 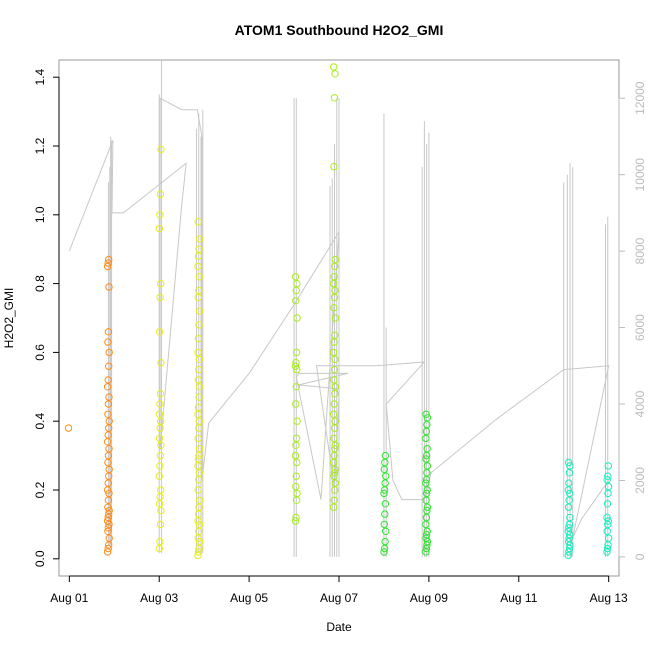 What do you see at coordinates (632, 320) in the screenshot?
I see `y-axis-right: 0 2000 4000 6000 8000 10000 12000` at bounding box center [632, 320].